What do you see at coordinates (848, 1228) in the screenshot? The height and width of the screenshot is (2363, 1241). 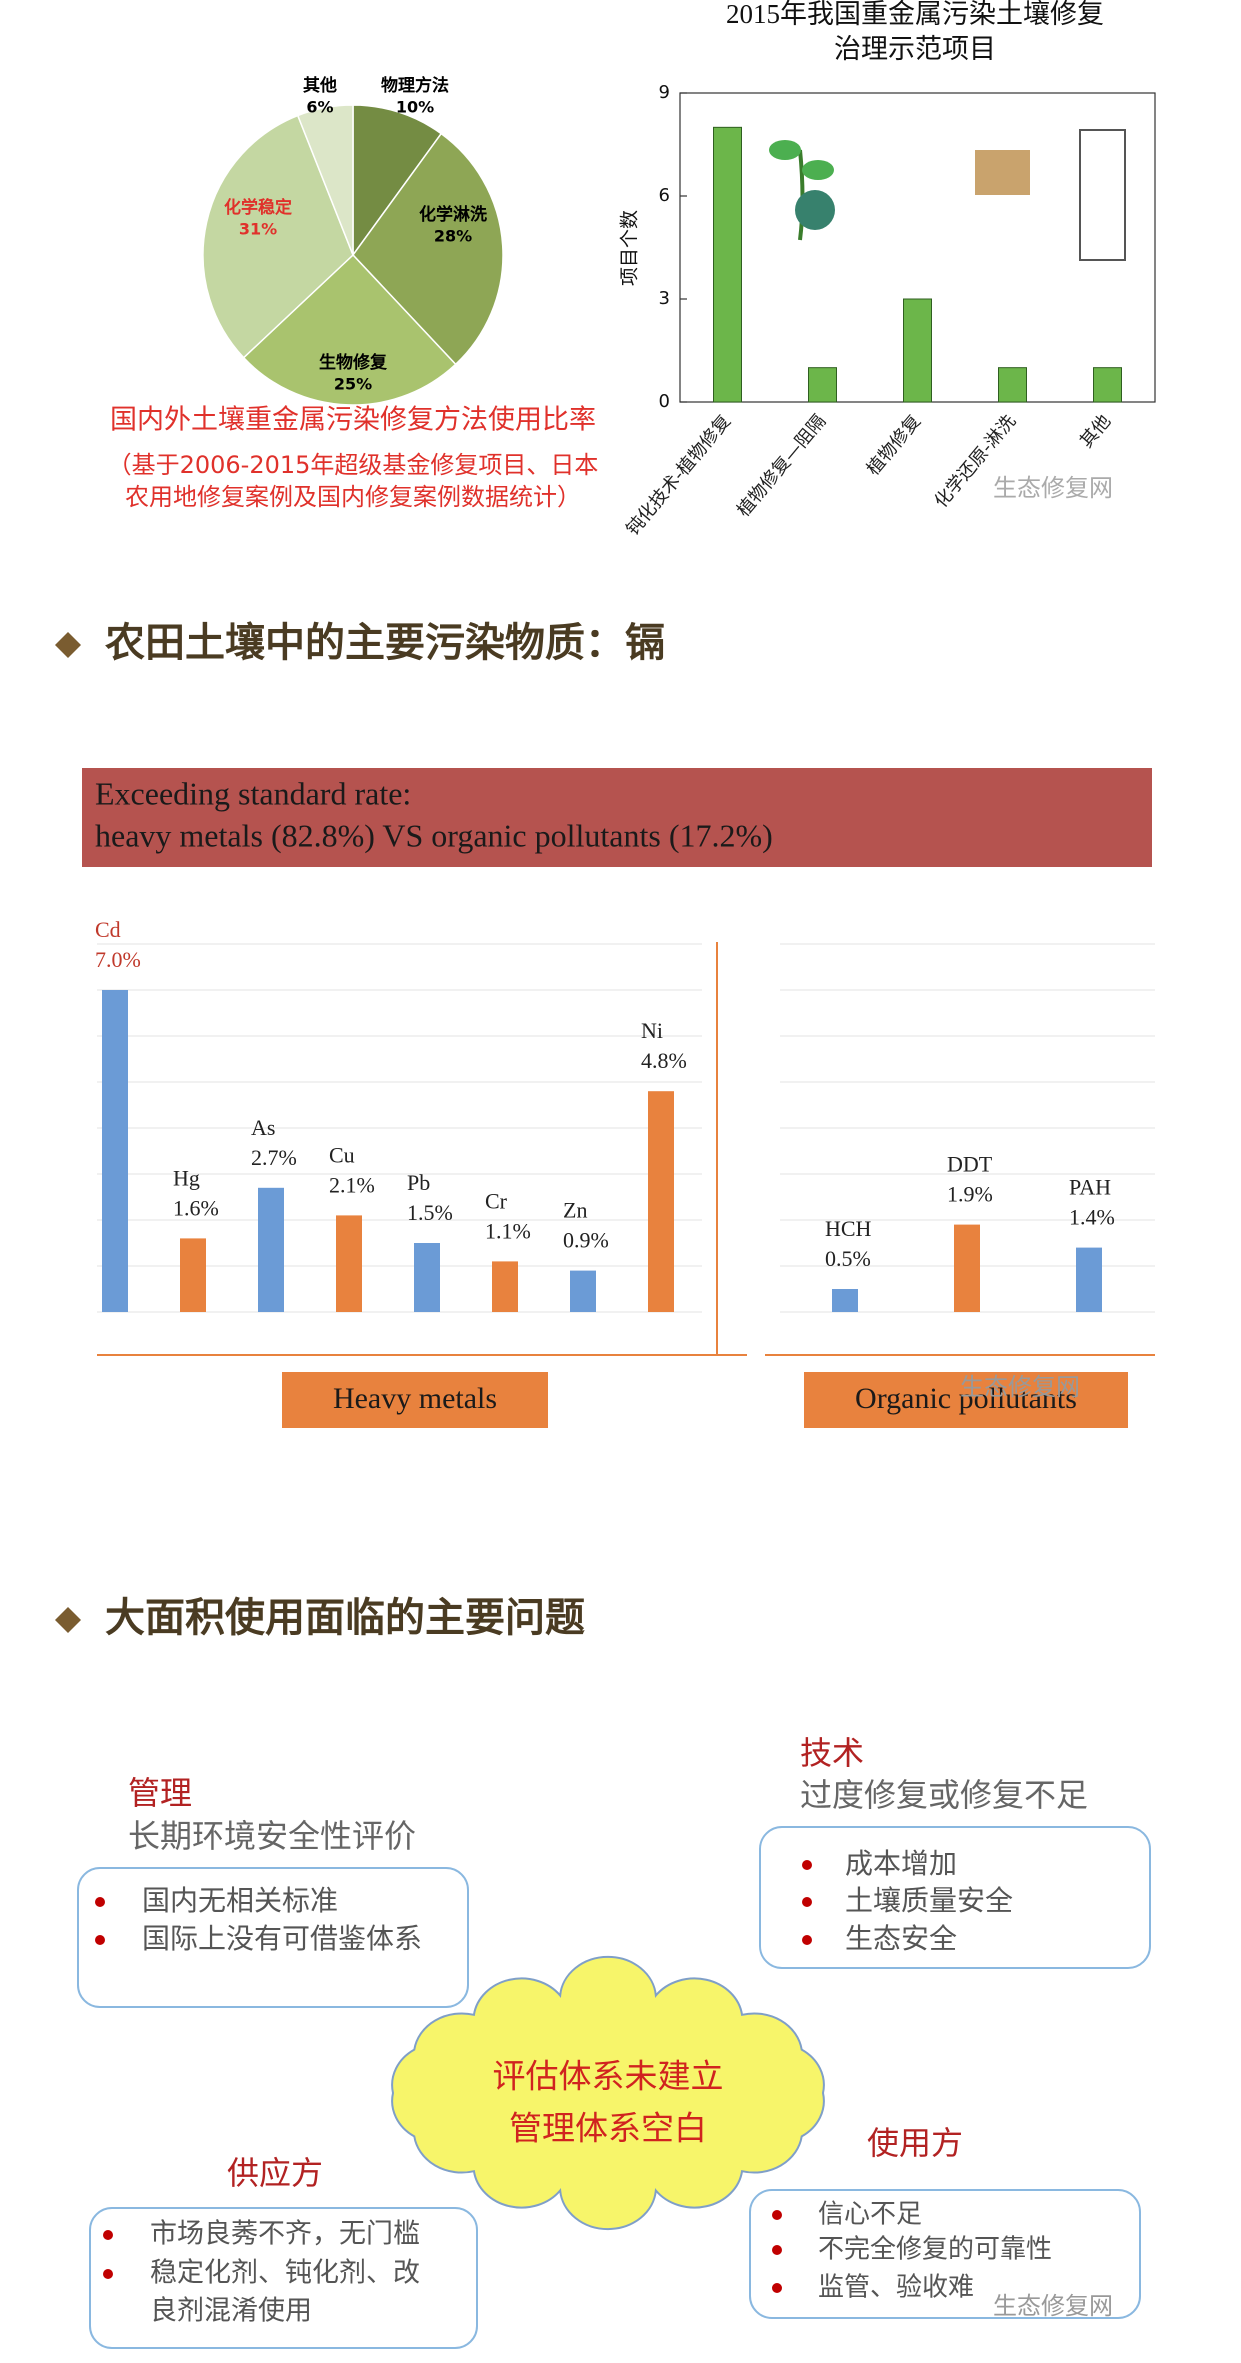 I see `bar-name-label: HCH` at bounding box center [848, 1228].